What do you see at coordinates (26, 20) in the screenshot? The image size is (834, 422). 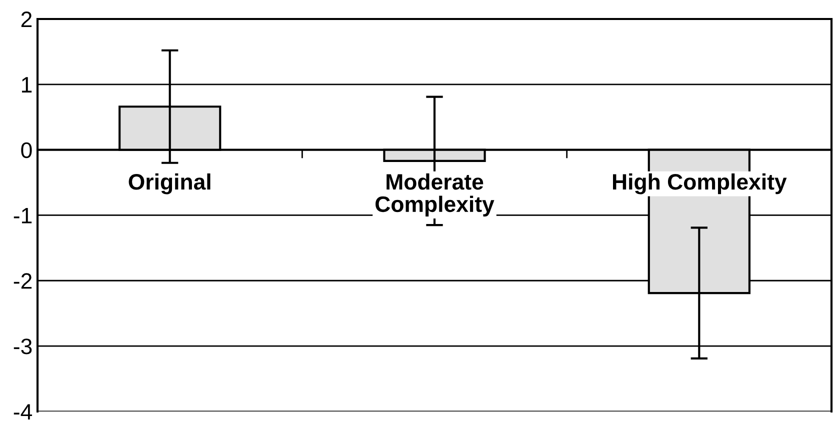 I see `y-tick-label: 2` at bounding box center [26, 20].